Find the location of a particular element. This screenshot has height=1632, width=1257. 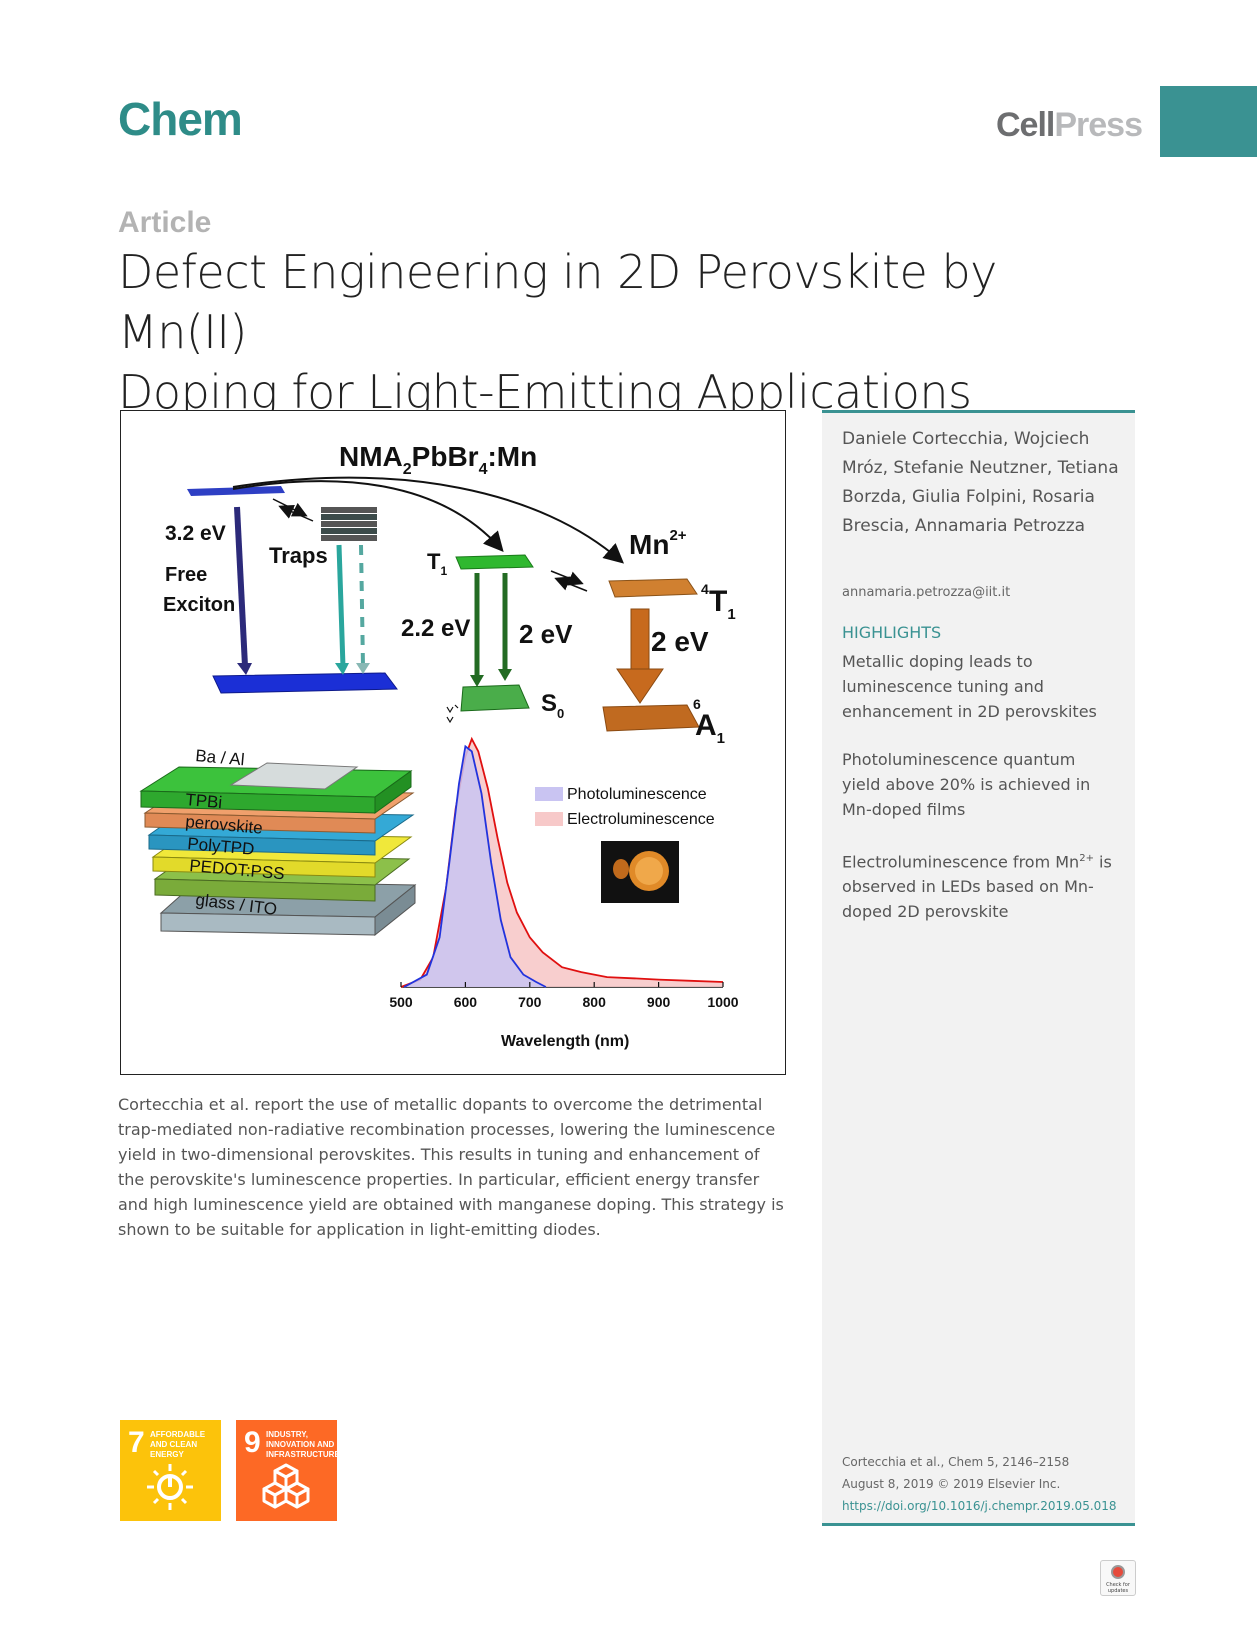

series-area-pl is located at coordinates (475, 866).